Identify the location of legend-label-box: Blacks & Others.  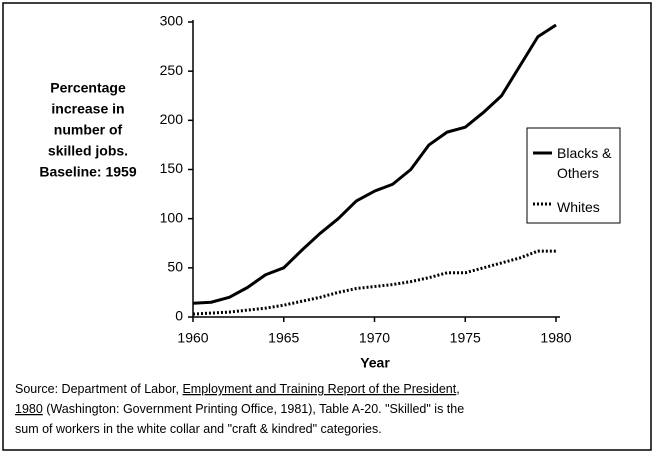
(584, 163).